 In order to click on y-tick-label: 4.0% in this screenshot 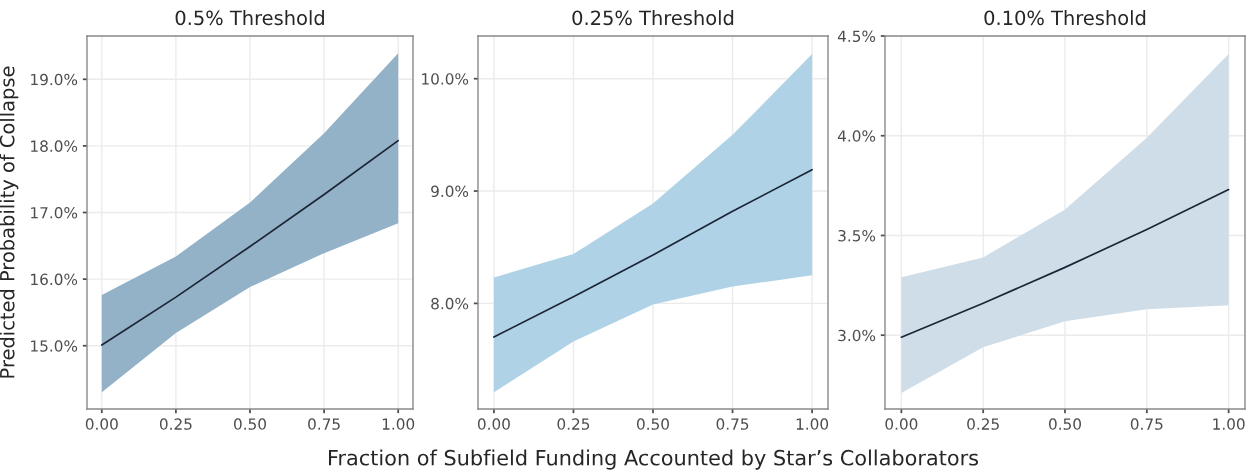, I will do `click(856, 136)`.